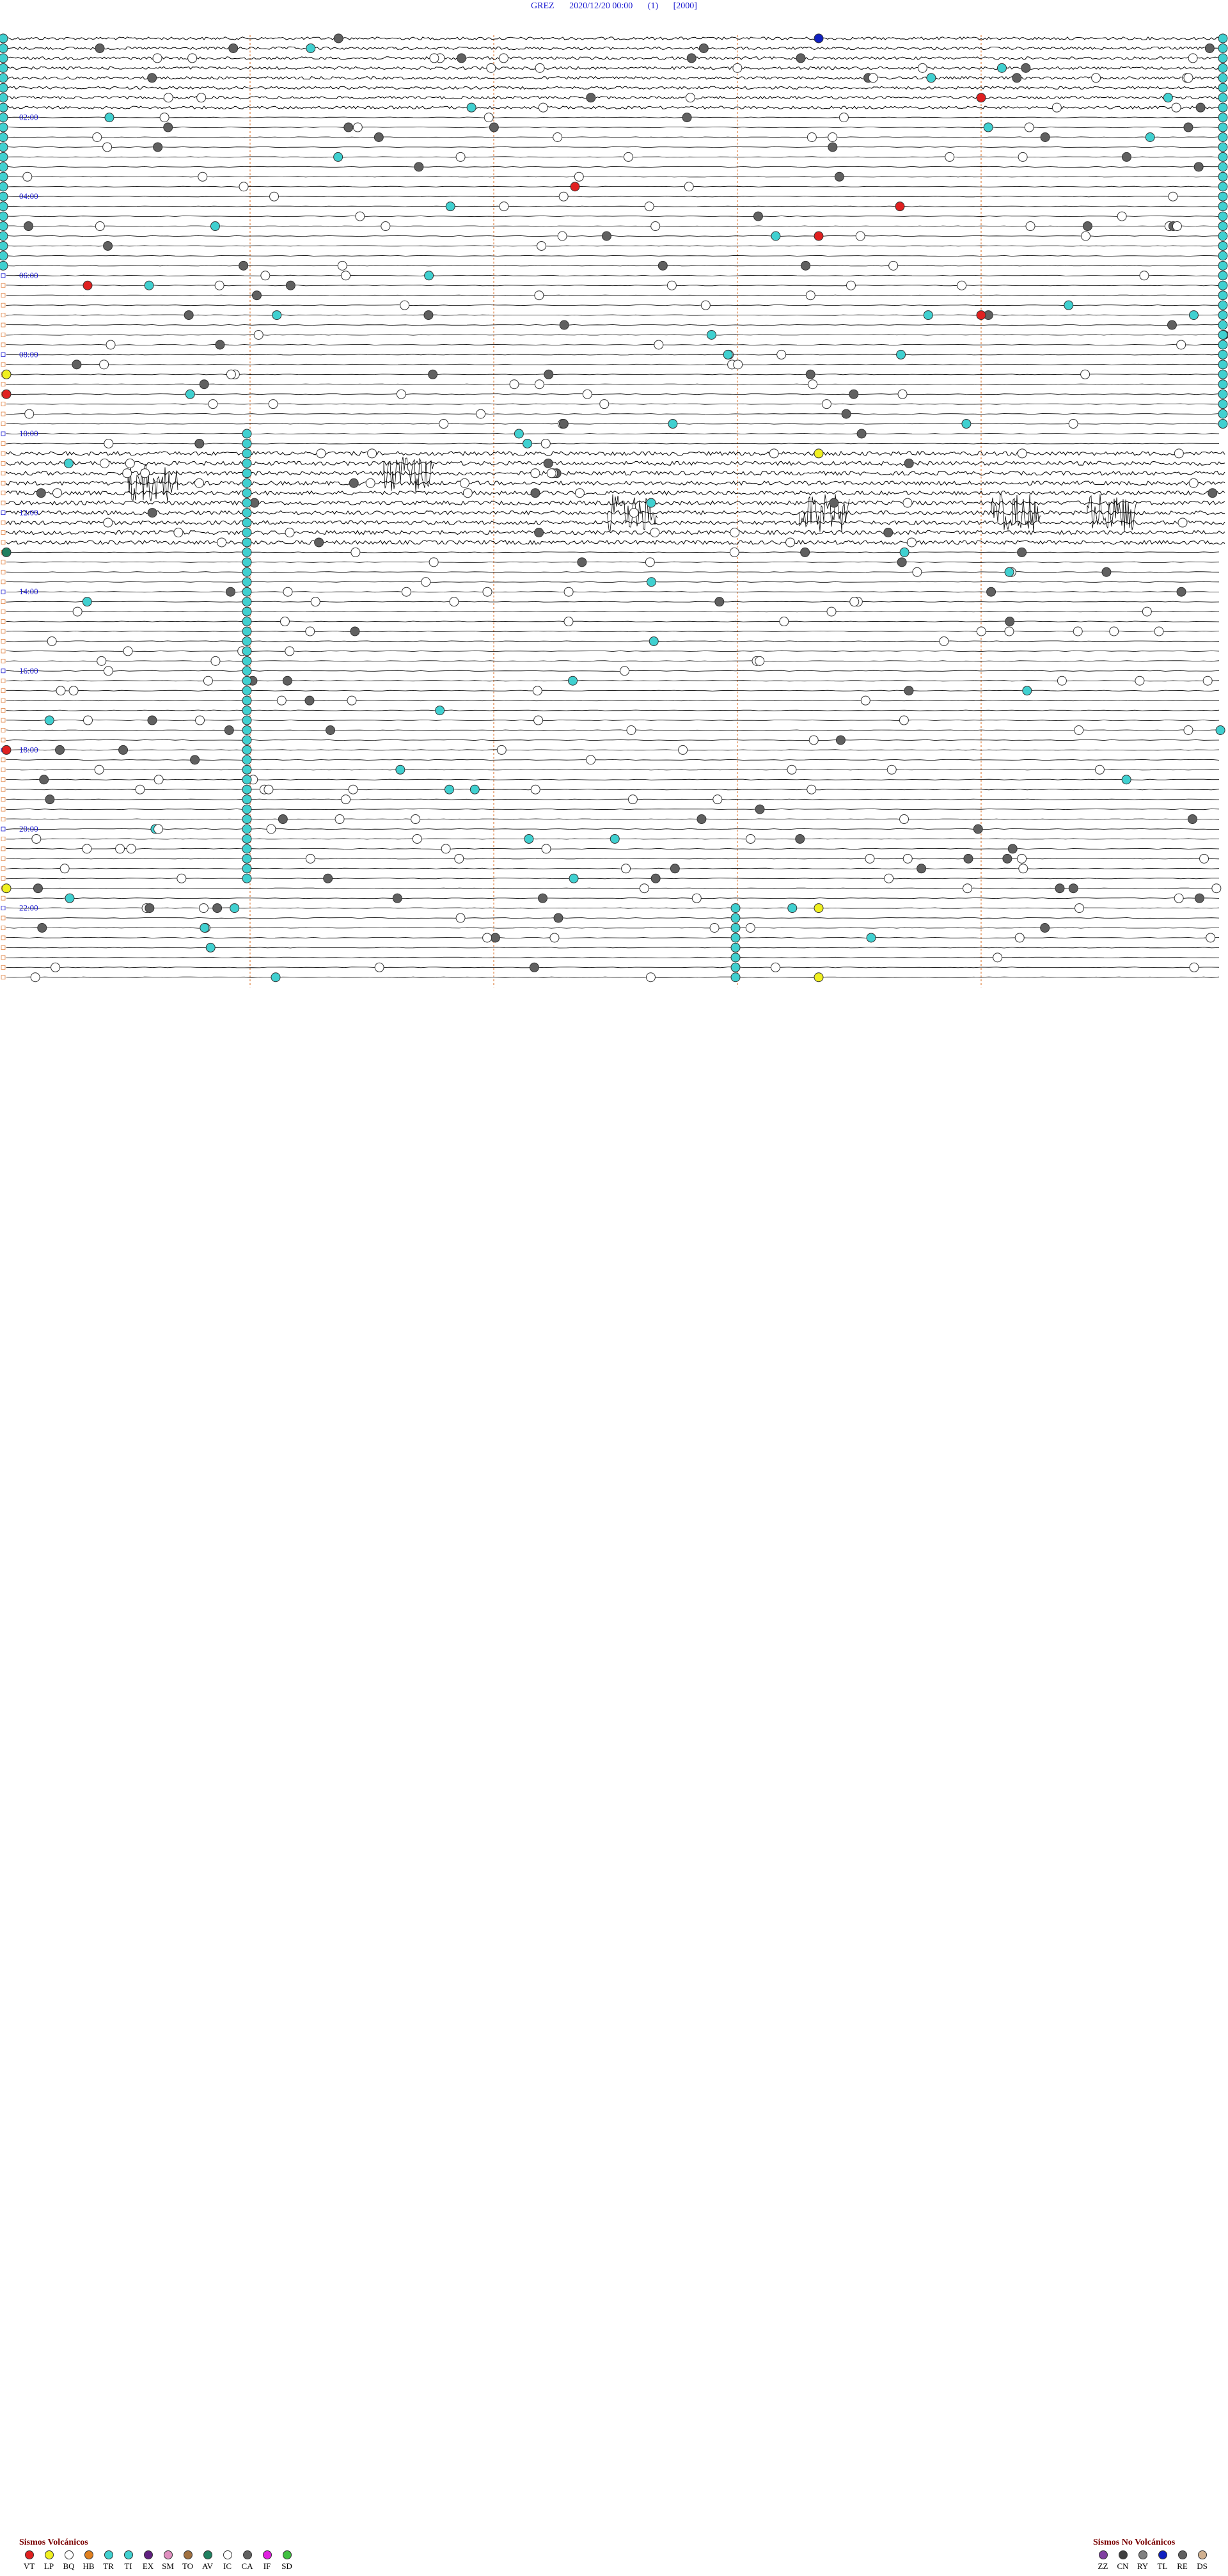  What do you see at coordinates (1152, 2561) in the screenshot?
I see `non-volcanic-legend-items: ZZ CN RY TL RE DS` at bounding box center [1152, 2561].